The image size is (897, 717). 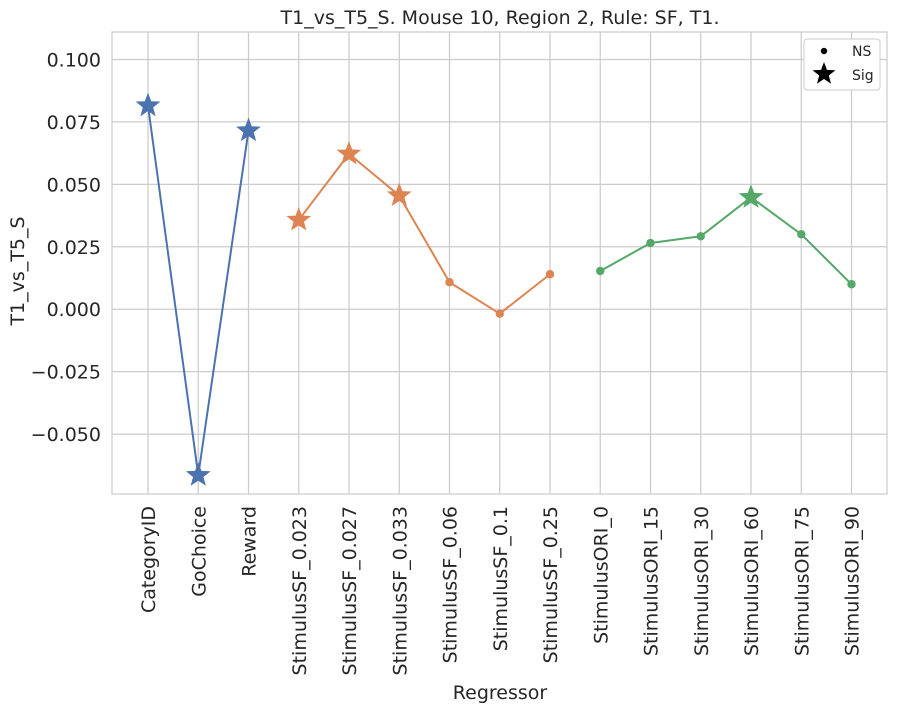 I want to click on x-tick-label: CategoryID, so click(x=149, y=559).